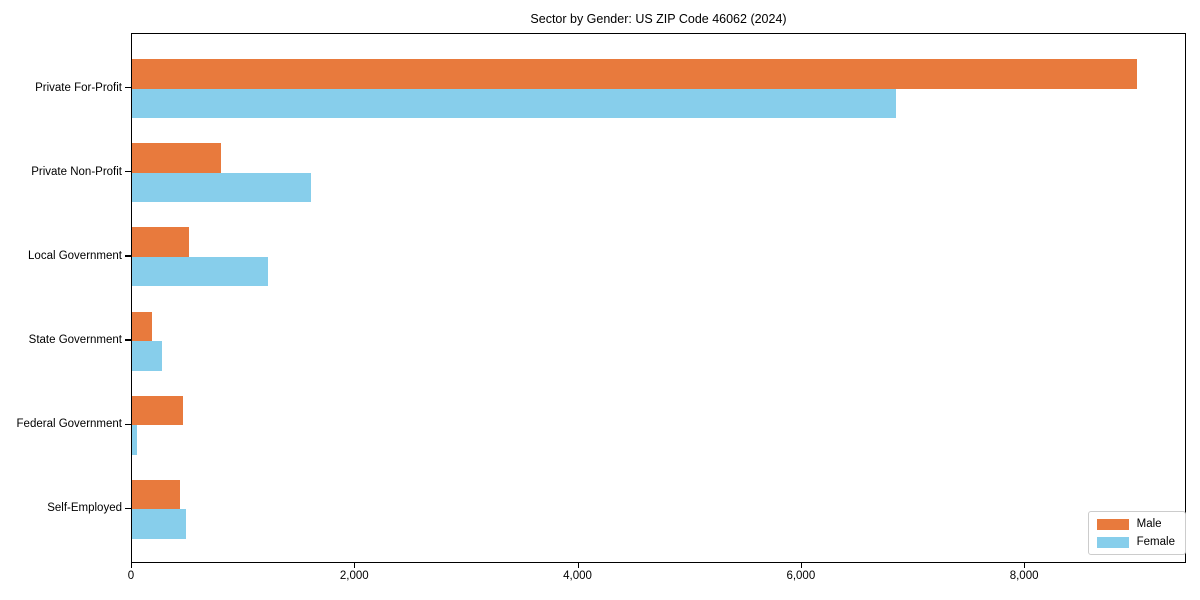 Image resolution: width=1200 pixels, height=600 pixels. What do you see at coordinates (1024, 576) in the screenshot?
I see `xtick-label-8000: 8,000` at bounding box center [1024, 576].